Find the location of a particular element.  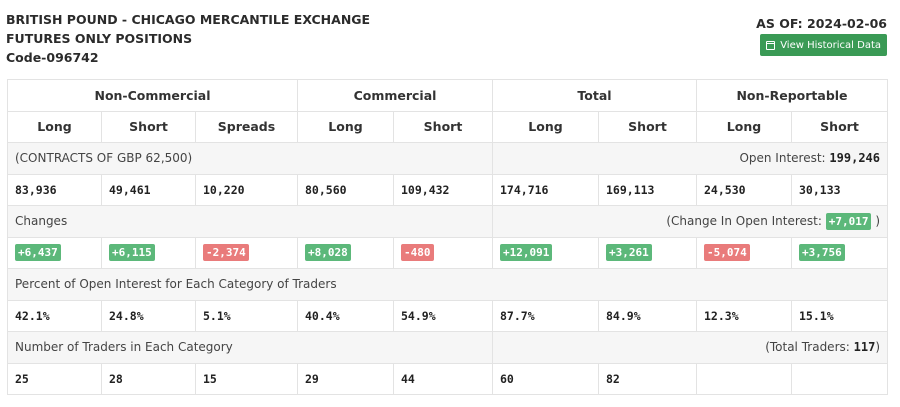

table-cell: 49,461 is located at coordinates (148, 189).